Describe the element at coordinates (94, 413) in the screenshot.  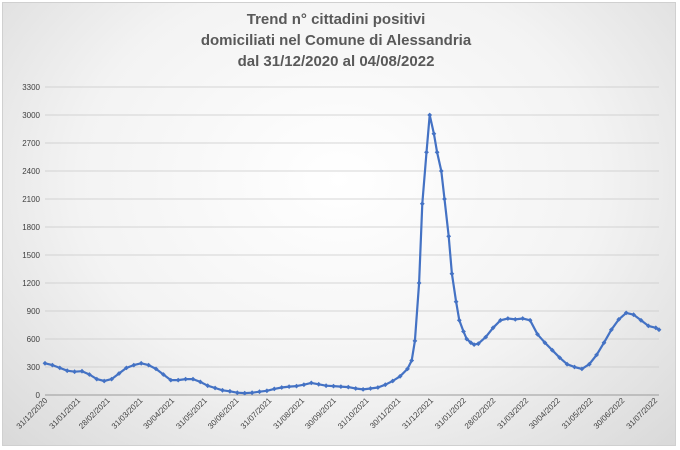
I see `x-tick-label: 28/02/2021` at that location.